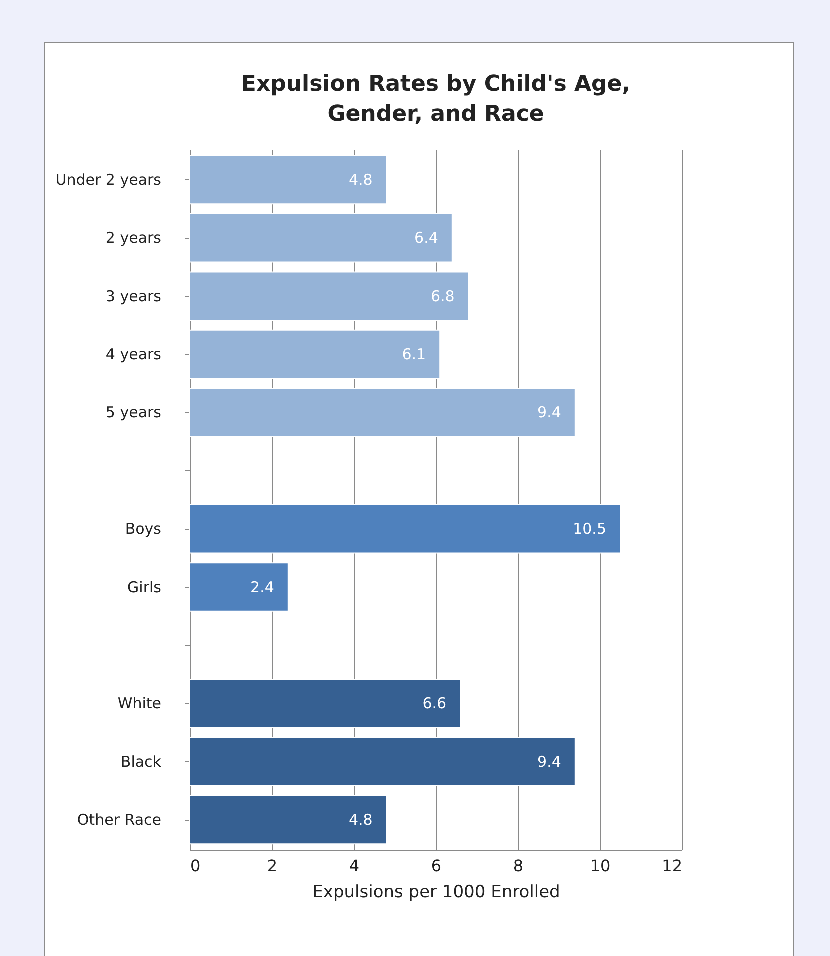 The width and height of the screenshot is (830, 956). What do you see at coordinates (262, 587) in the screenshot?
I see `data-label: 2.4` at bounding box center [262, 587].